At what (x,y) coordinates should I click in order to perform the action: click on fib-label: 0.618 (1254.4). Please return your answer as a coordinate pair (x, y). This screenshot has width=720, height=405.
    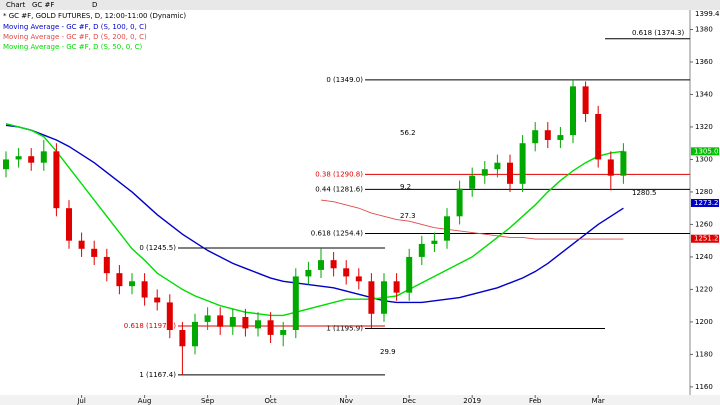
    Looking at the image, I should click on (337, 234).